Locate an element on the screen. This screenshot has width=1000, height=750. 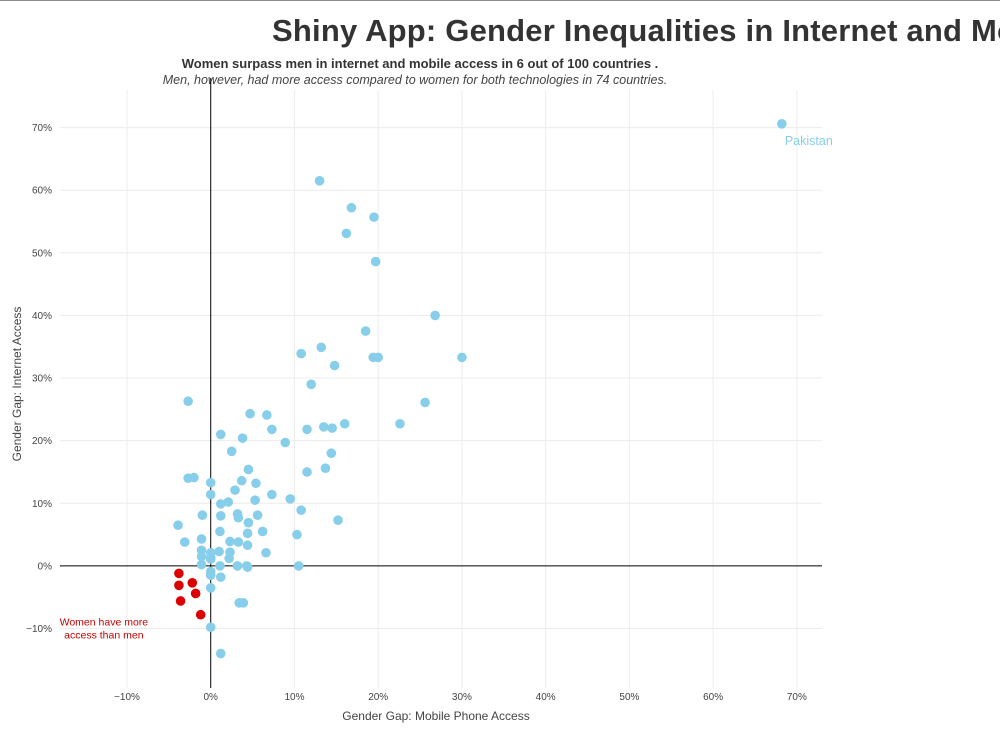
y-tick-label: 10% is located at coordinates (42, 504).